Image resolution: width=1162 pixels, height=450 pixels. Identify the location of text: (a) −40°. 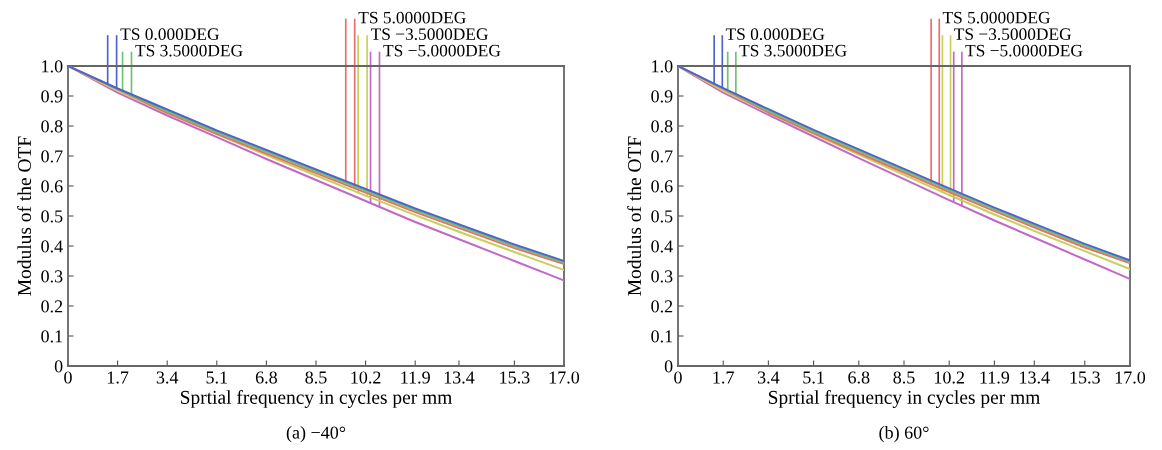
(316, 434).